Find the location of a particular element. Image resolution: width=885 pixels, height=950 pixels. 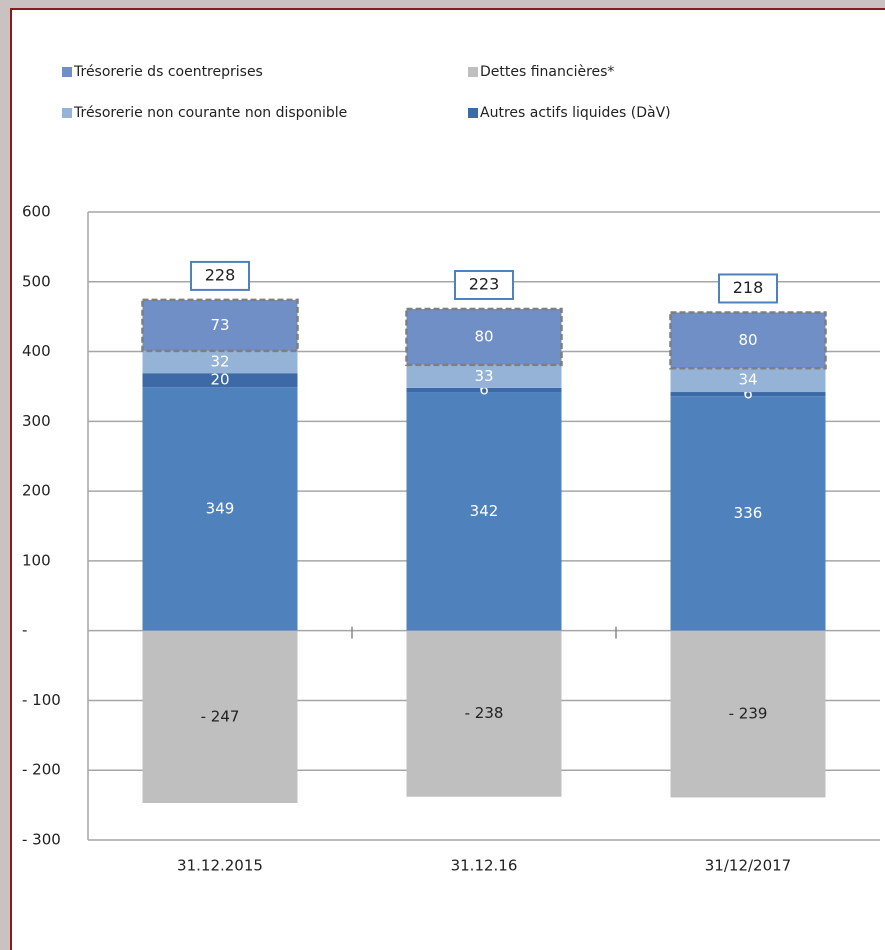

x-tick-label: 31.12.2015 is located at coordinates (220, 866).